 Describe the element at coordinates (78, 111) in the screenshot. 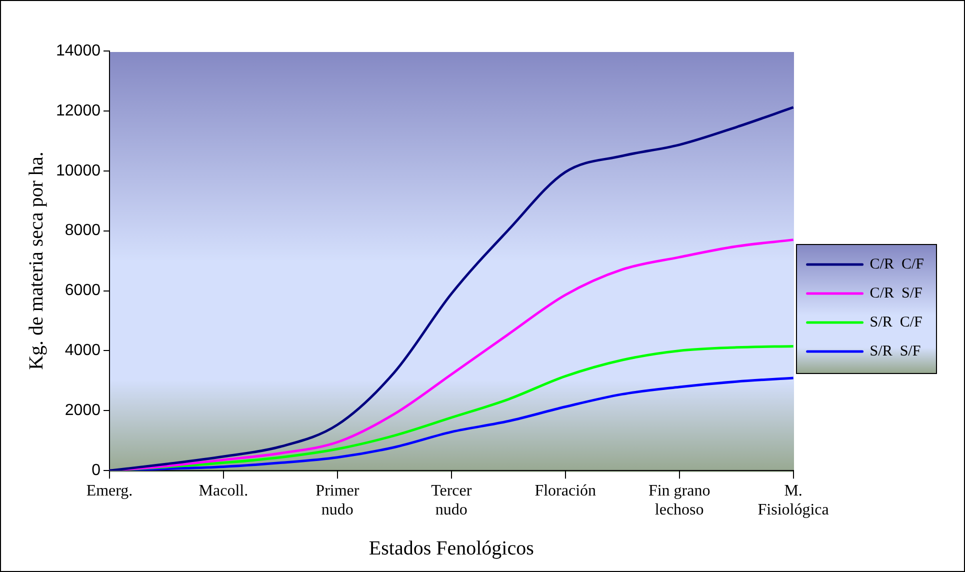

I see `y-tick-label: 12000` at that location.